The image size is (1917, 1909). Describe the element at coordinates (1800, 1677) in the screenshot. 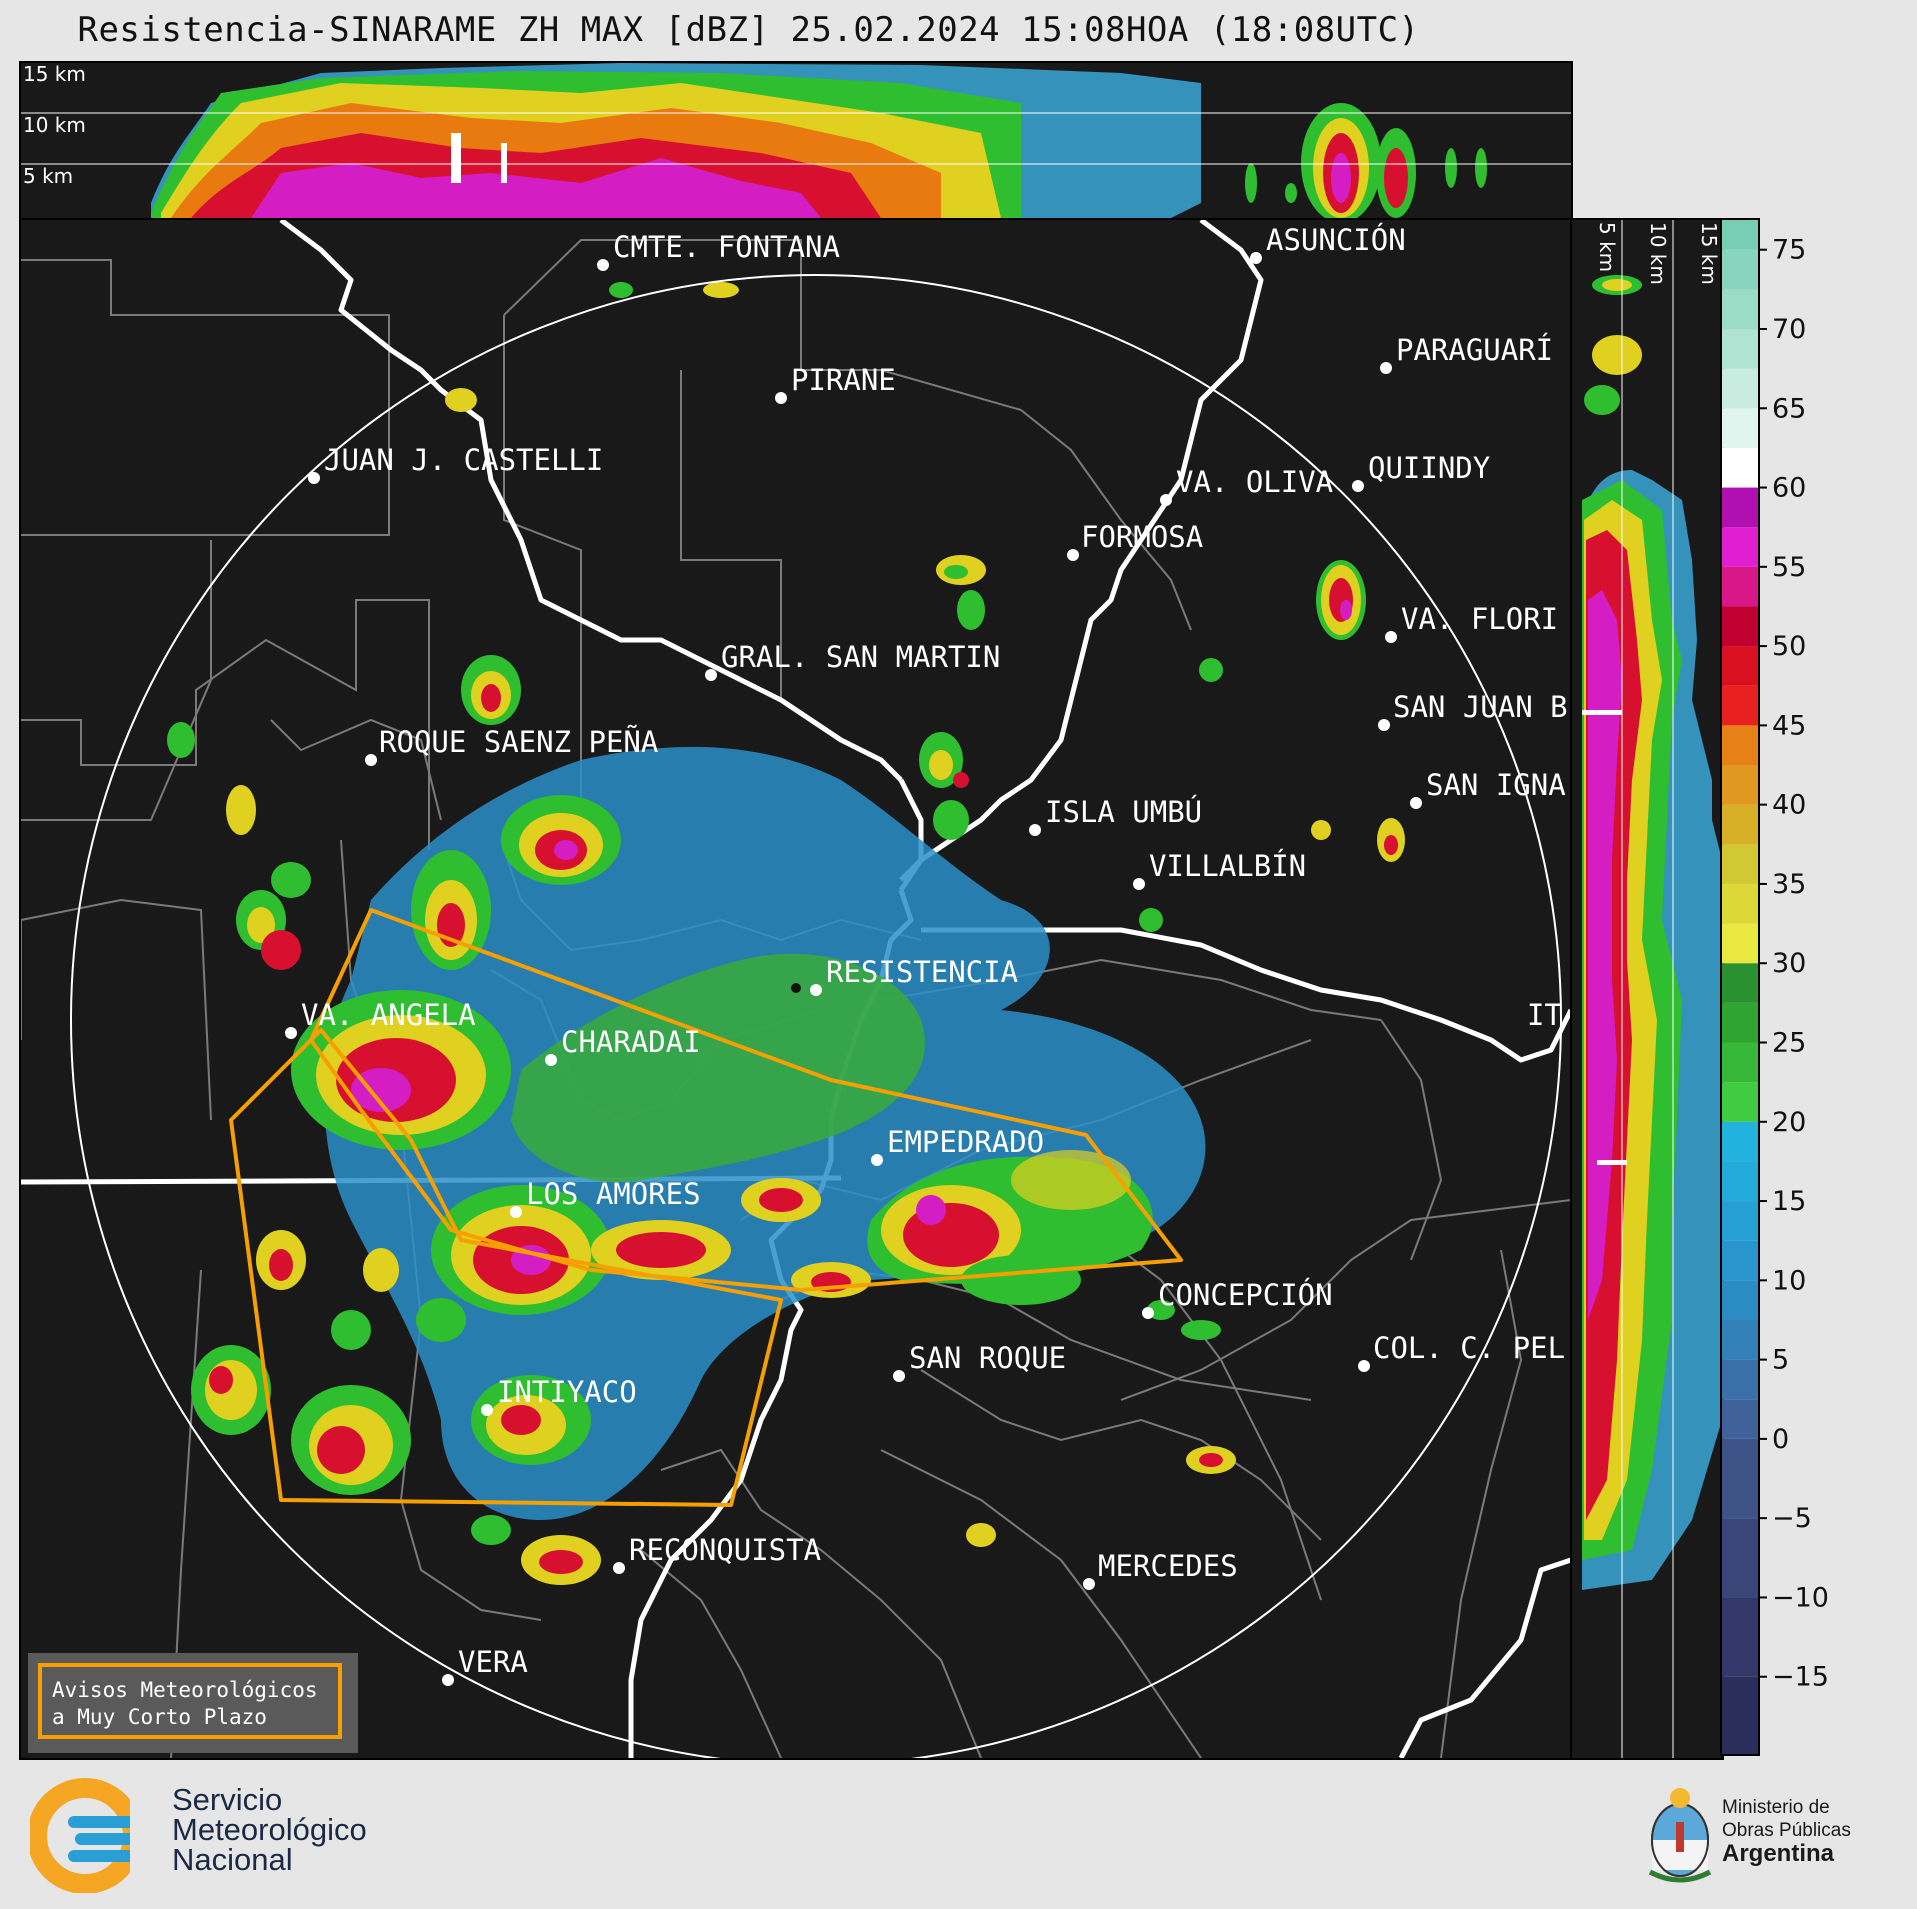

I see `colorbar-tick-label: −15` at that location.